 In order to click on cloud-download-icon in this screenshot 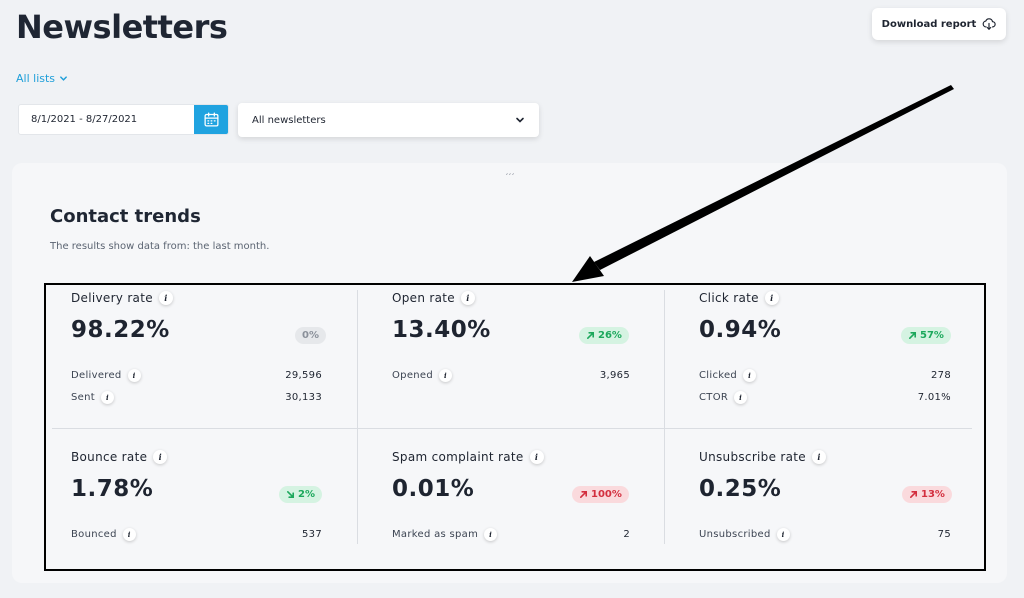, I will do `click(989, 24)`.